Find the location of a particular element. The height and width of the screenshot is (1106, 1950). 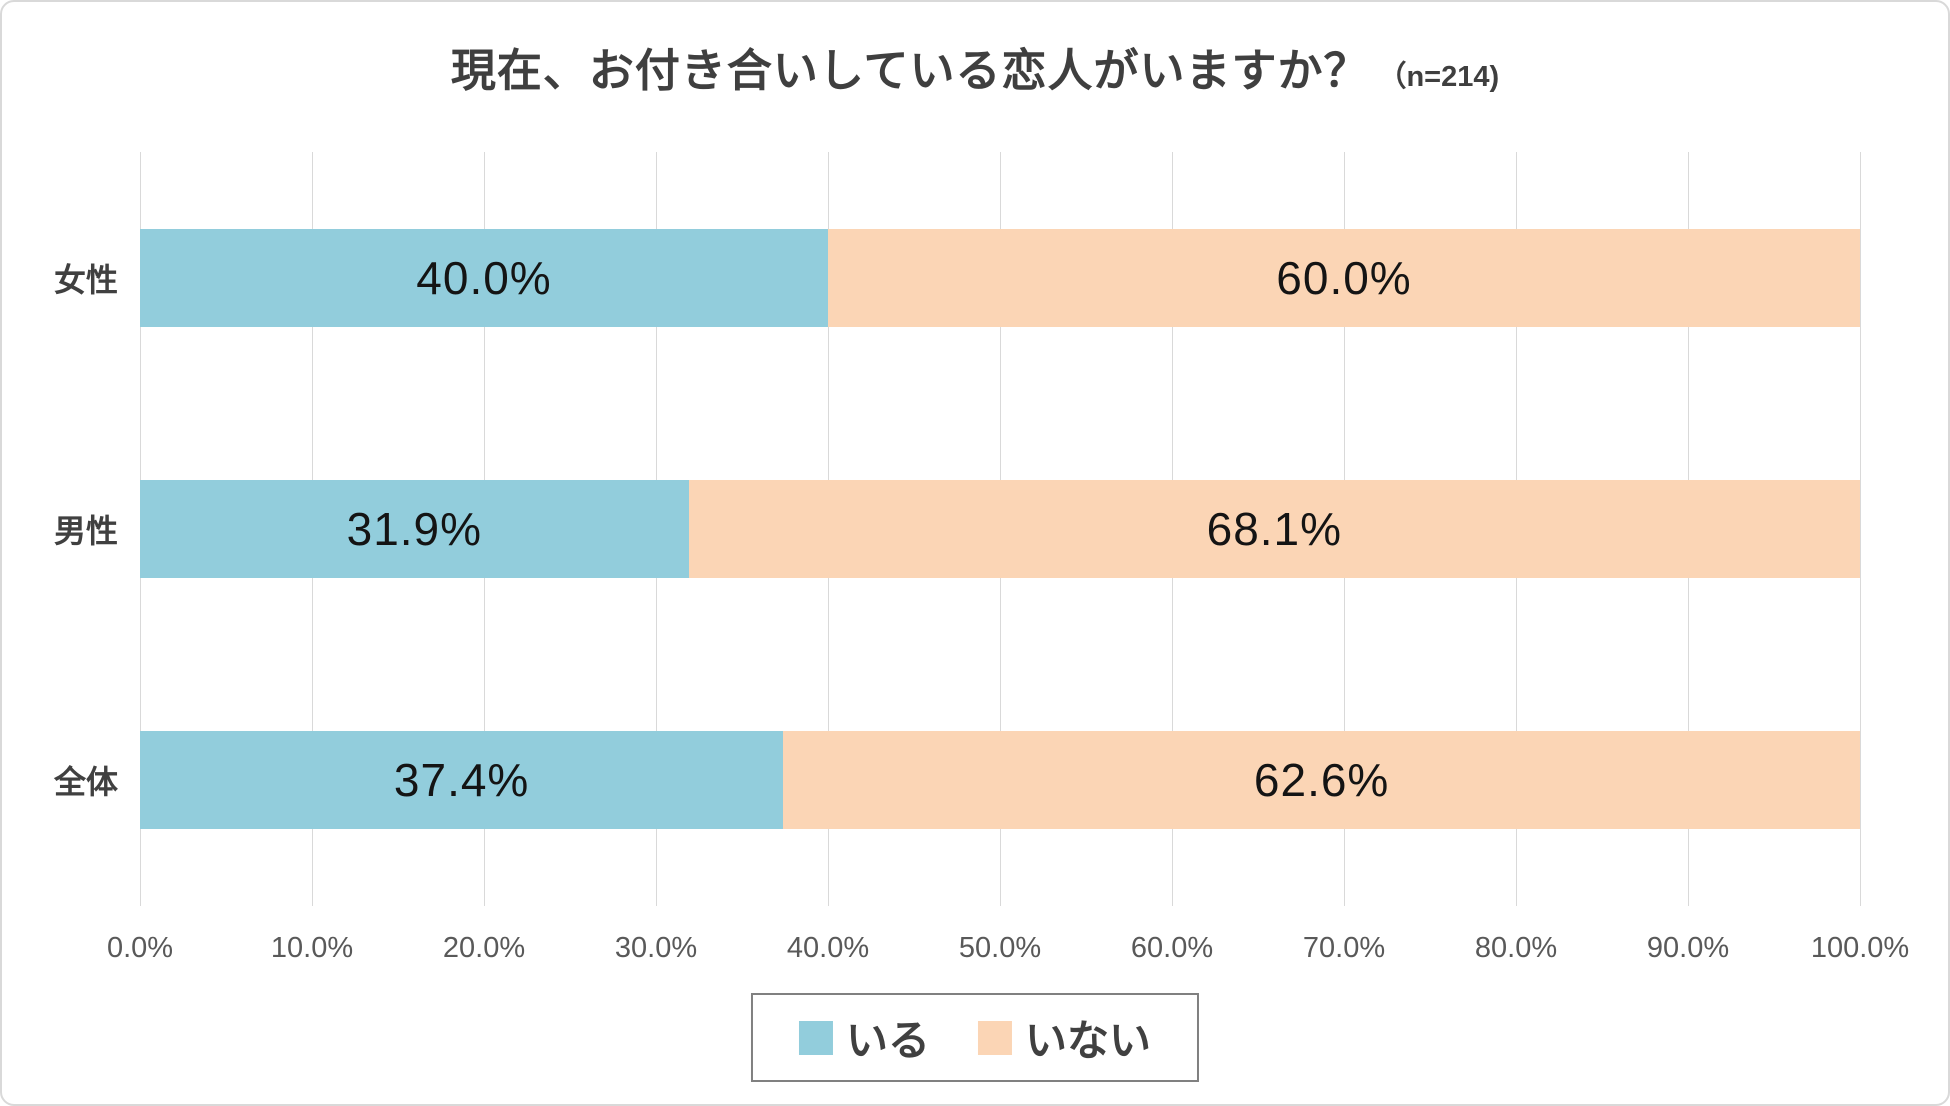

data-label: 40.0% is located at coordinates (484, 277).